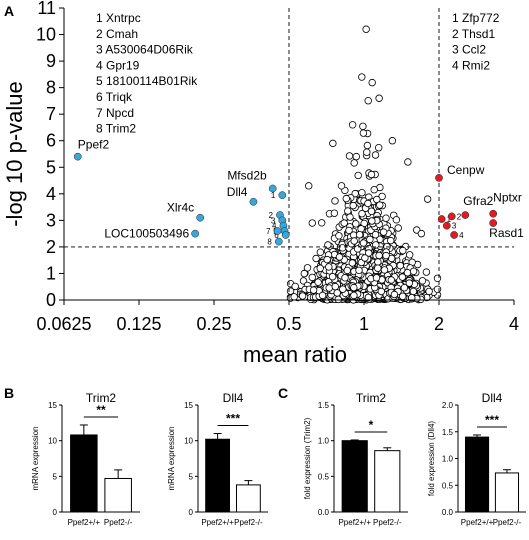  What do you see at coordinates (51, 194) in the screenshot?
I see `y-tick-label: 4` at bounding box center [51, 194].